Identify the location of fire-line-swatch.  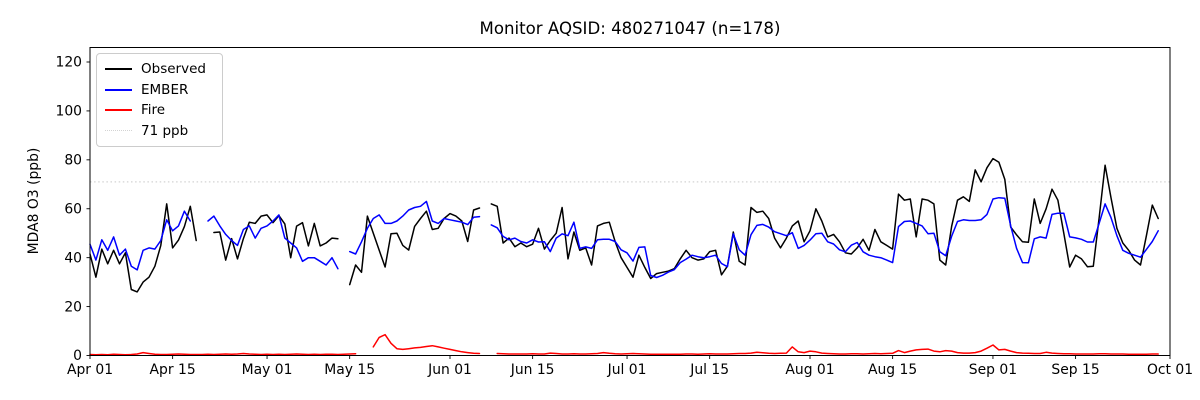
(118, 110).